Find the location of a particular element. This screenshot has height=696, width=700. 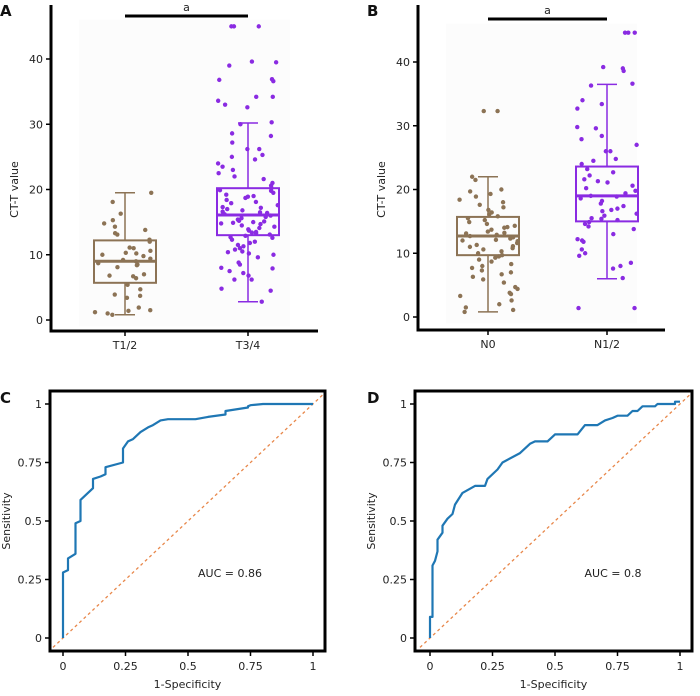

y-axis-label: Sensitivity is located at coordinates (6, 521).